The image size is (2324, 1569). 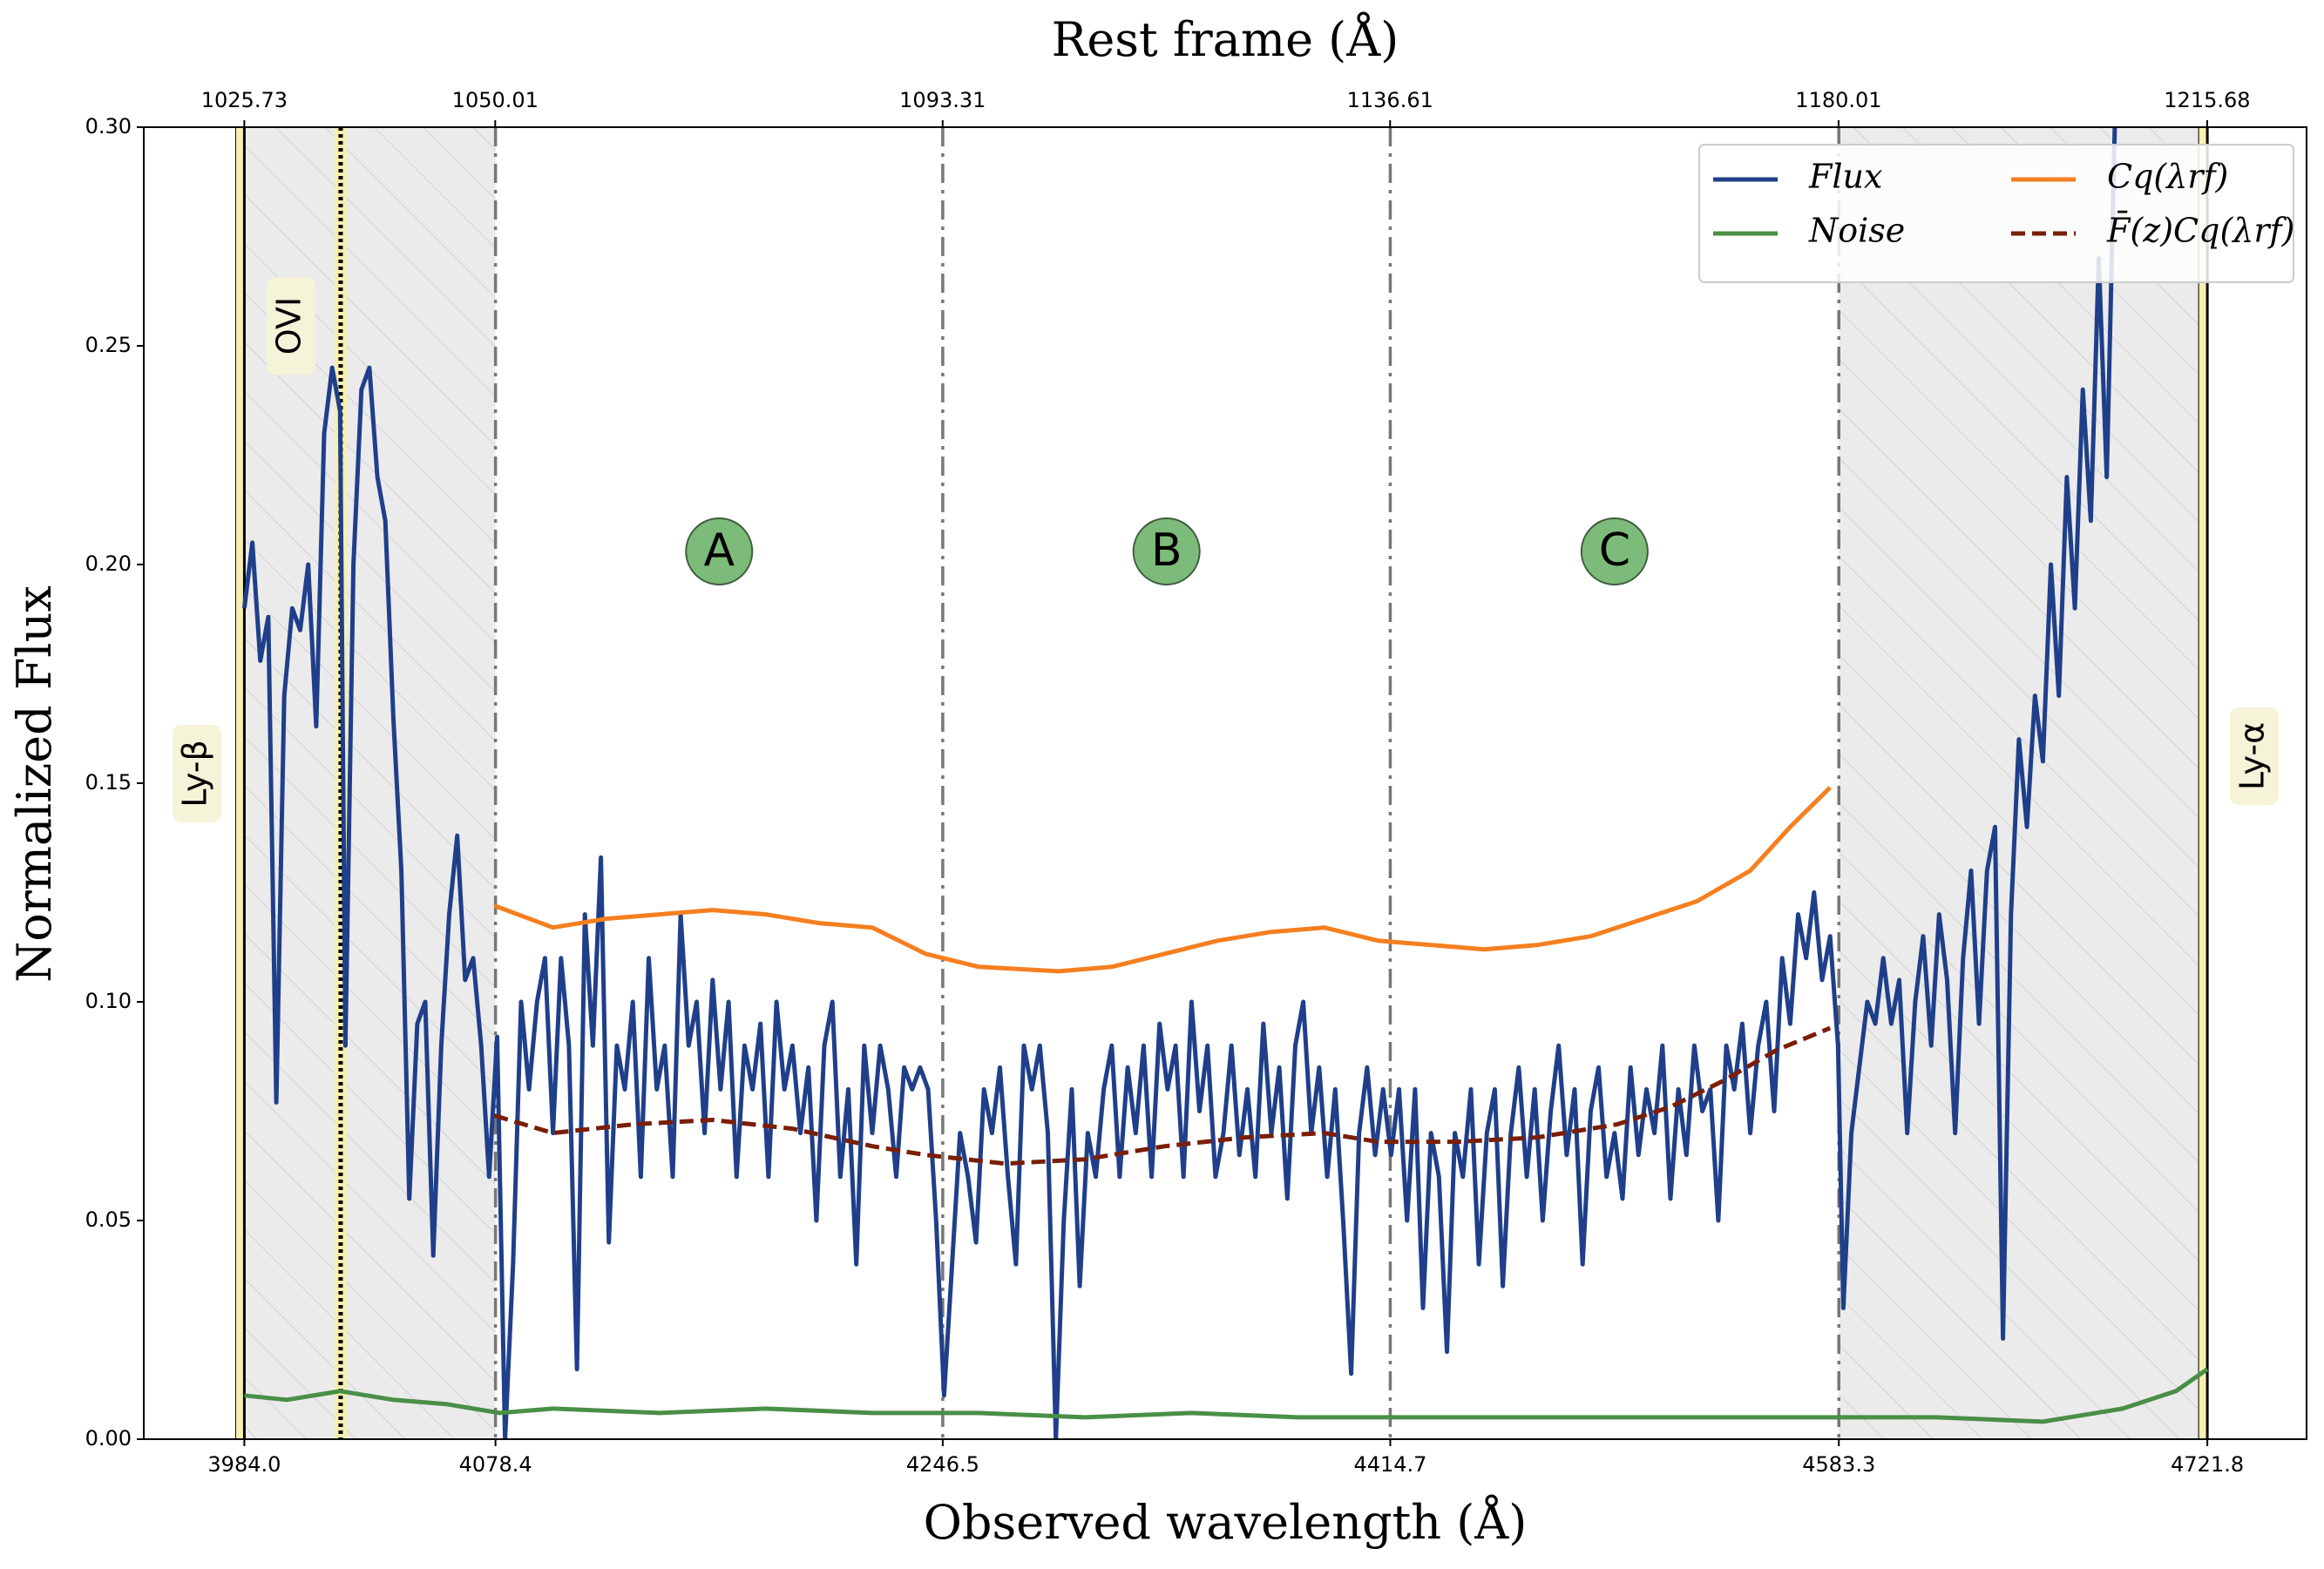 I want to click on line-label: OVI, so click(x=289, y=326).